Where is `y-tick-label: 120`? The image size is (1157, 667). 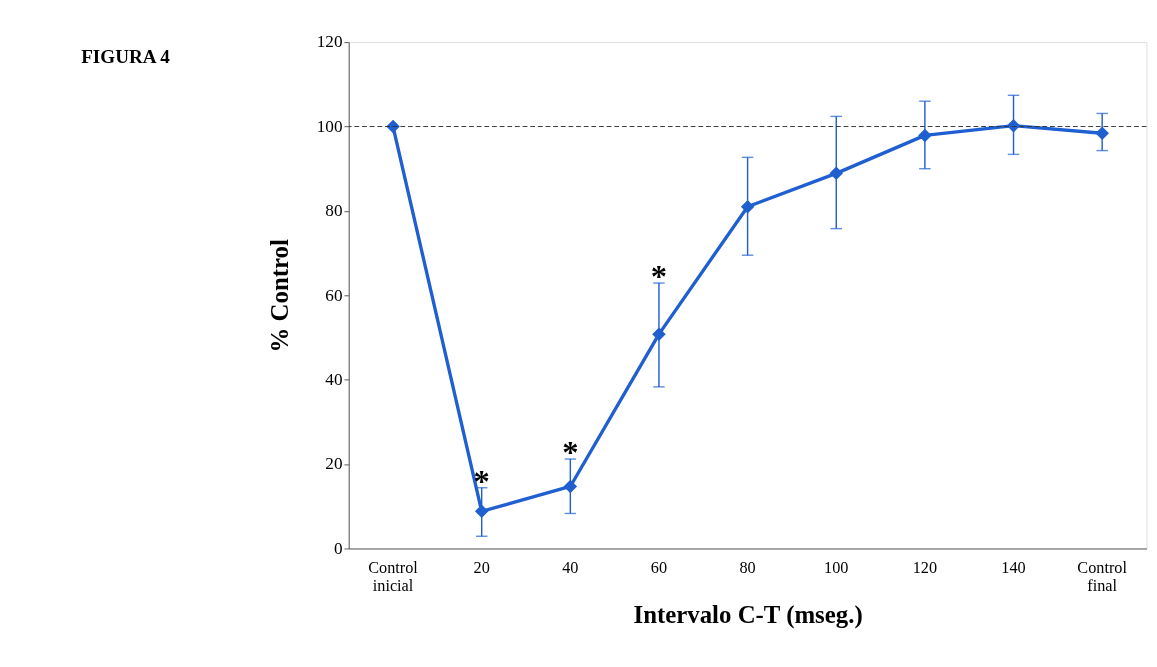 y-tick-label: 120 is located at coordinates (329, 42).